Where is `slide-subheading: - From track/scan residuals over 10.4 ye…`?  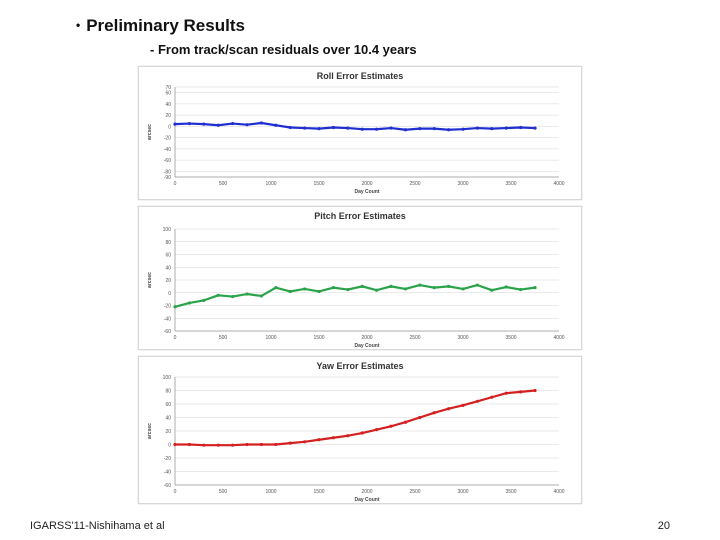
slide-subheading: - From track/scan residuals over 10.4 ye… is located at coordinates (283, 49).